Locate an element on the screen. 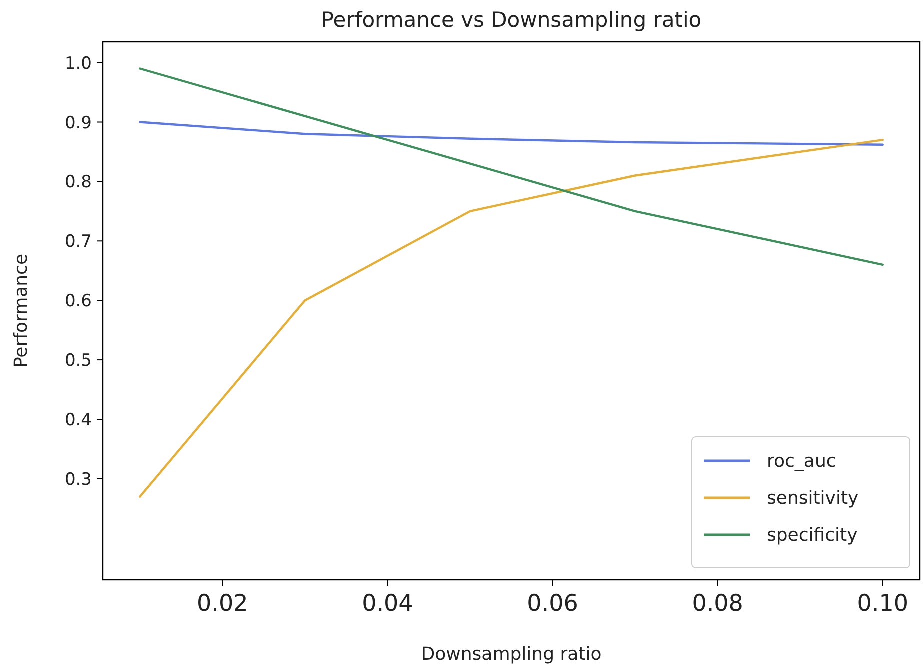 This screenshot has height=668, width=923. legend-label: roc_auc is located at coordinates (801, 461).